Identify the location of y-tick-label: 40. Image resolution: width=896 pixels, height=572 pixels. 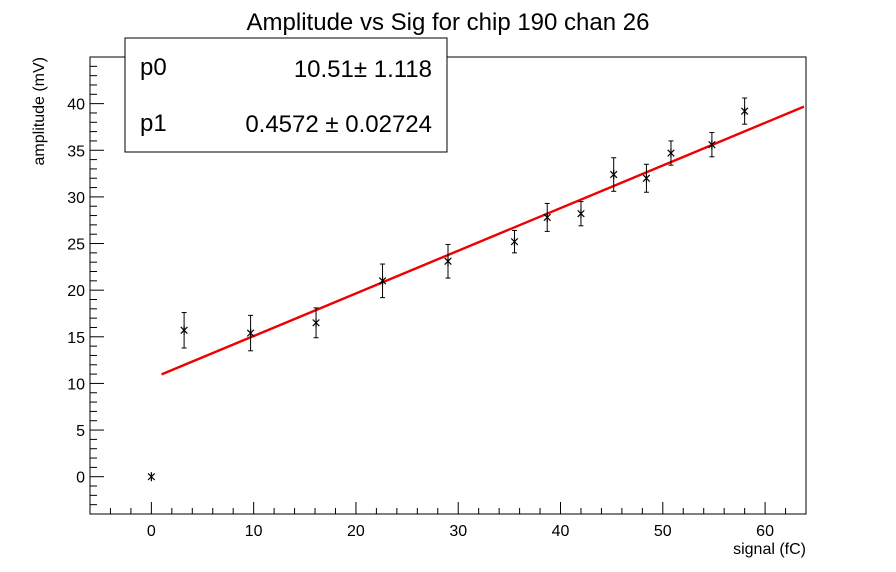
(76, 105).